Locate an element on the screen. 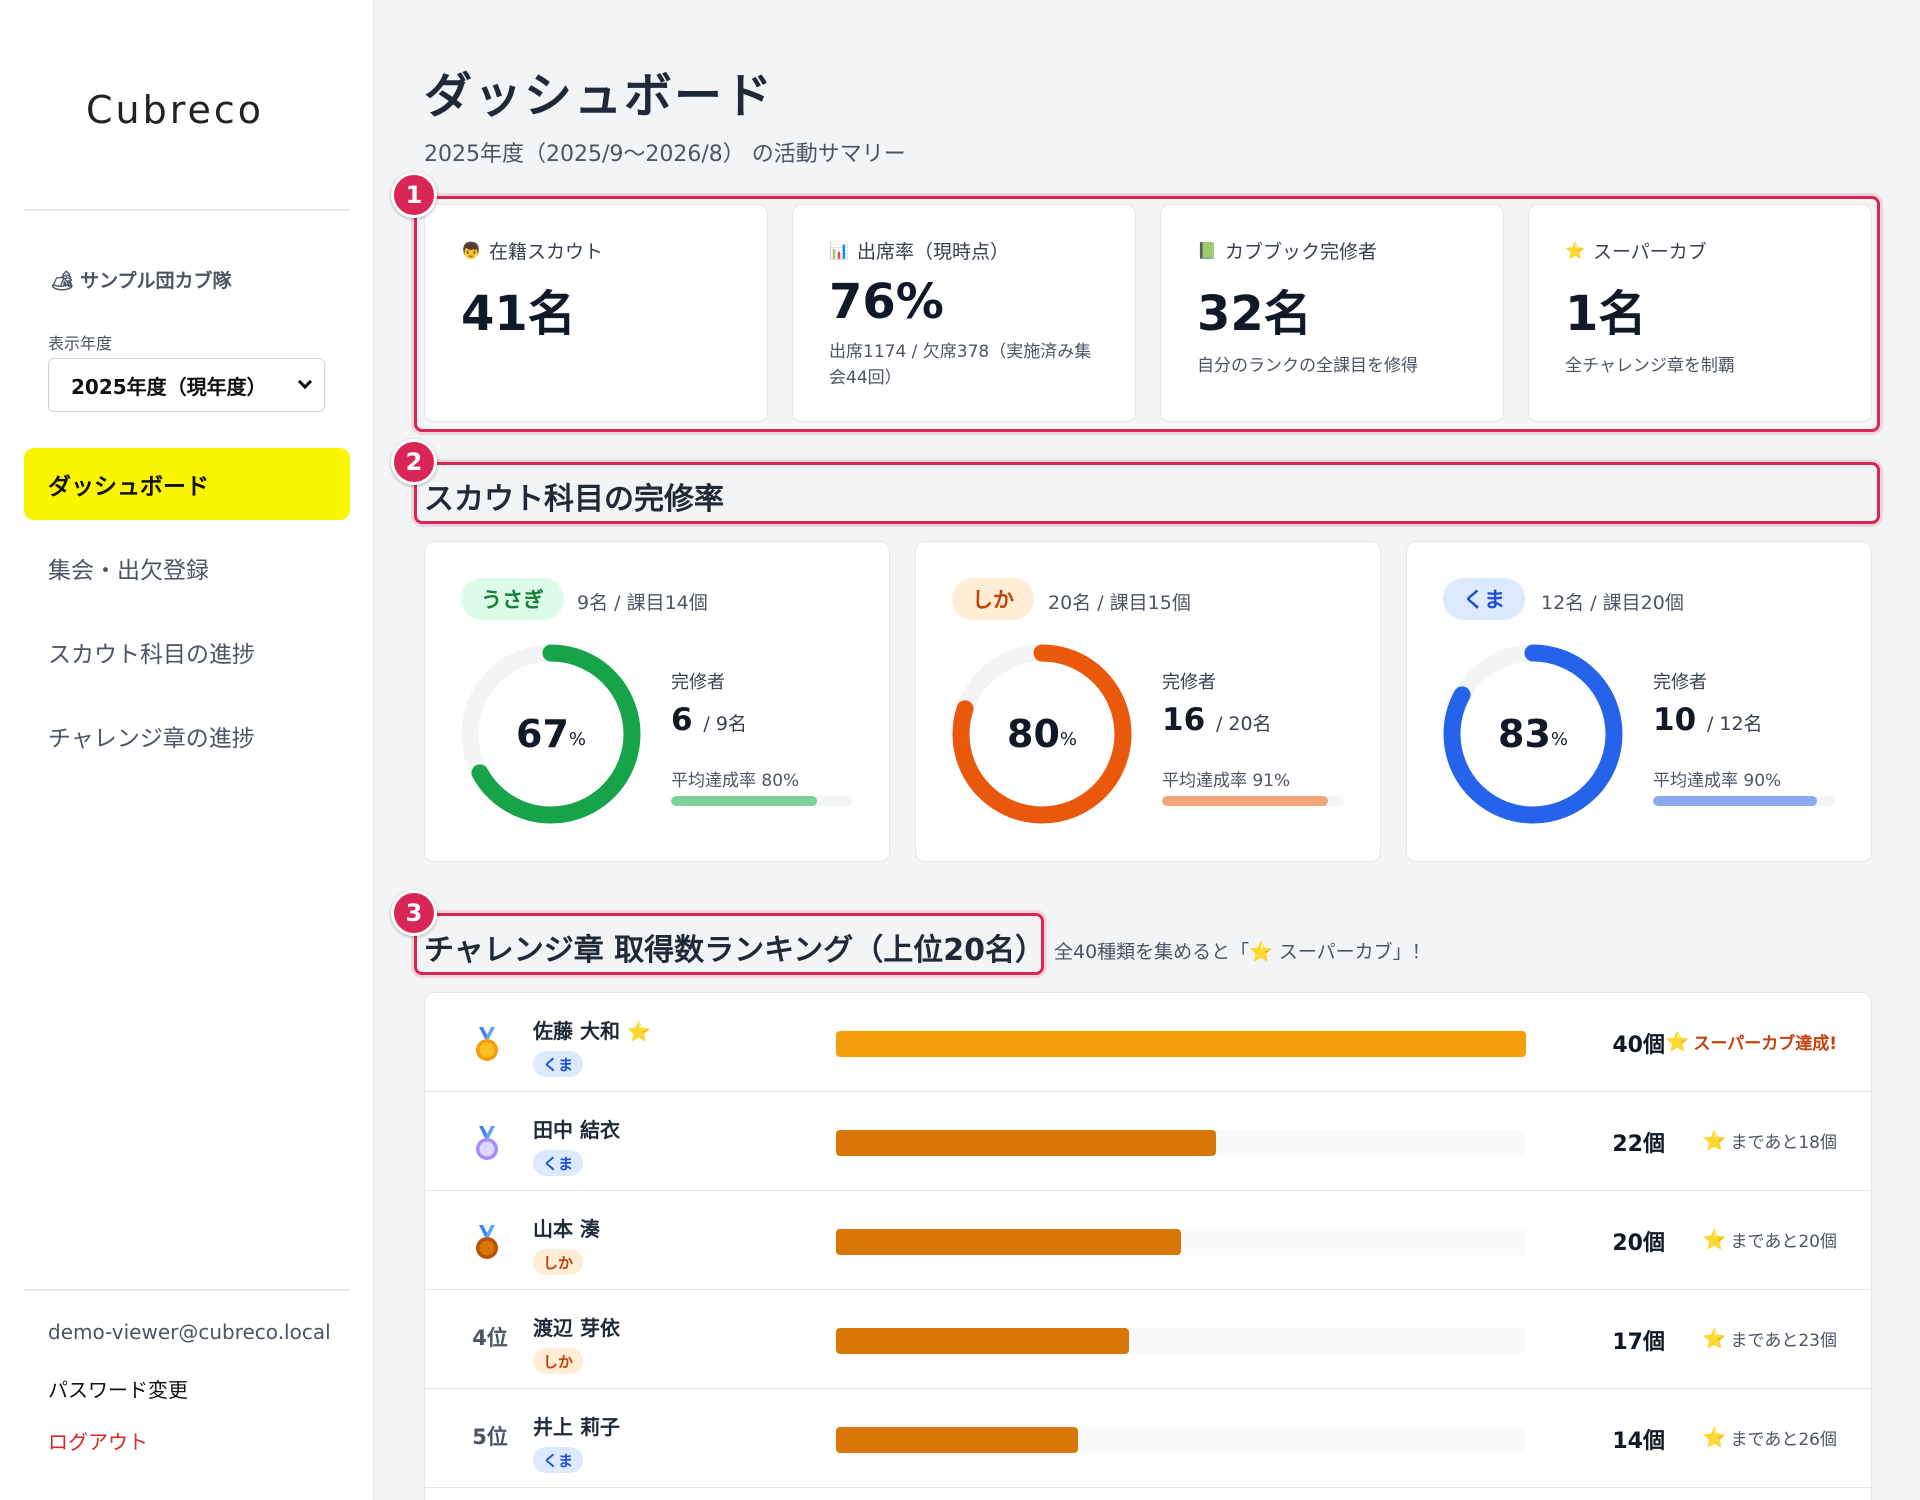  scout-name: 佐藤 大和 ⭐ is located at coordinates (592, 1029).